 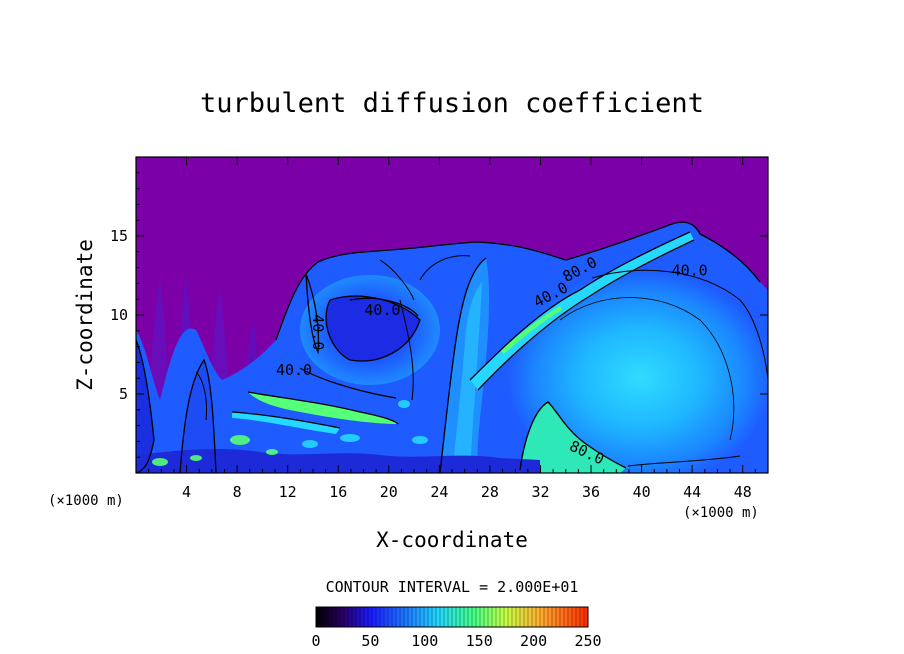 What do you see at coordinates (439, 492) in the screenshot?
I see `x-tick-label: 24` at bounding box center [439, 492].